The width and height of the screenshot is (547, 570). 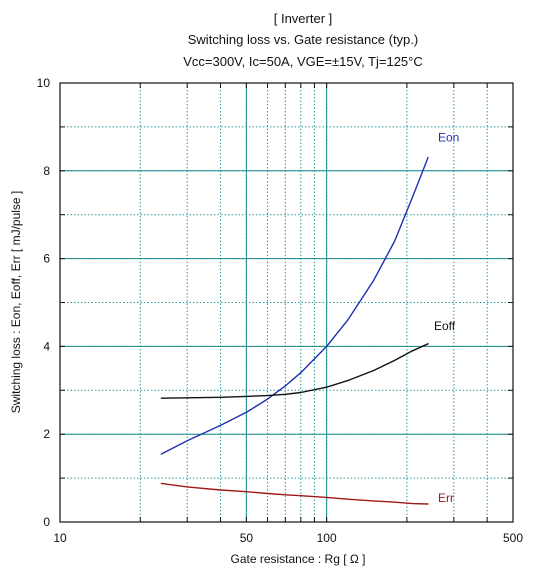 What do you see at coordinates (60, 538) in the screenshot?
I see `x-tick-label-10: 10` at bounding box center [60, 538].